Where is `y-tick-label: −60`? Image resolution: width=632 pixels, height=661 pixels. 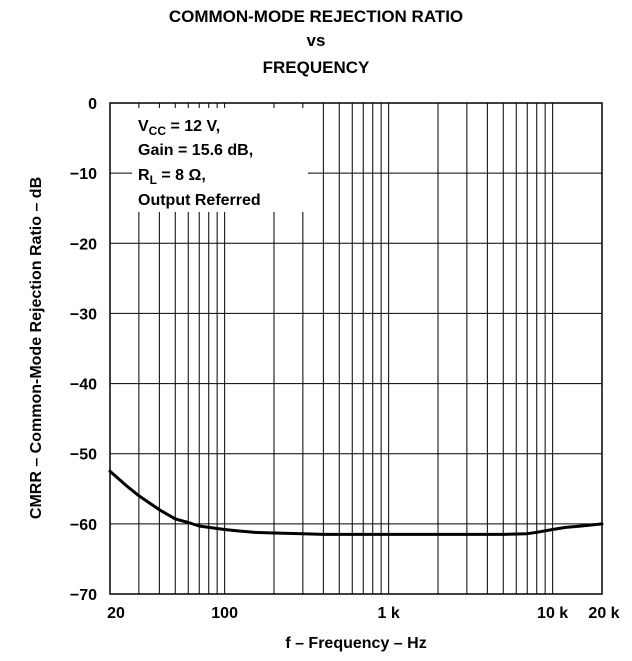 y-tick-label: −60 is located at coordinates (83, 525).